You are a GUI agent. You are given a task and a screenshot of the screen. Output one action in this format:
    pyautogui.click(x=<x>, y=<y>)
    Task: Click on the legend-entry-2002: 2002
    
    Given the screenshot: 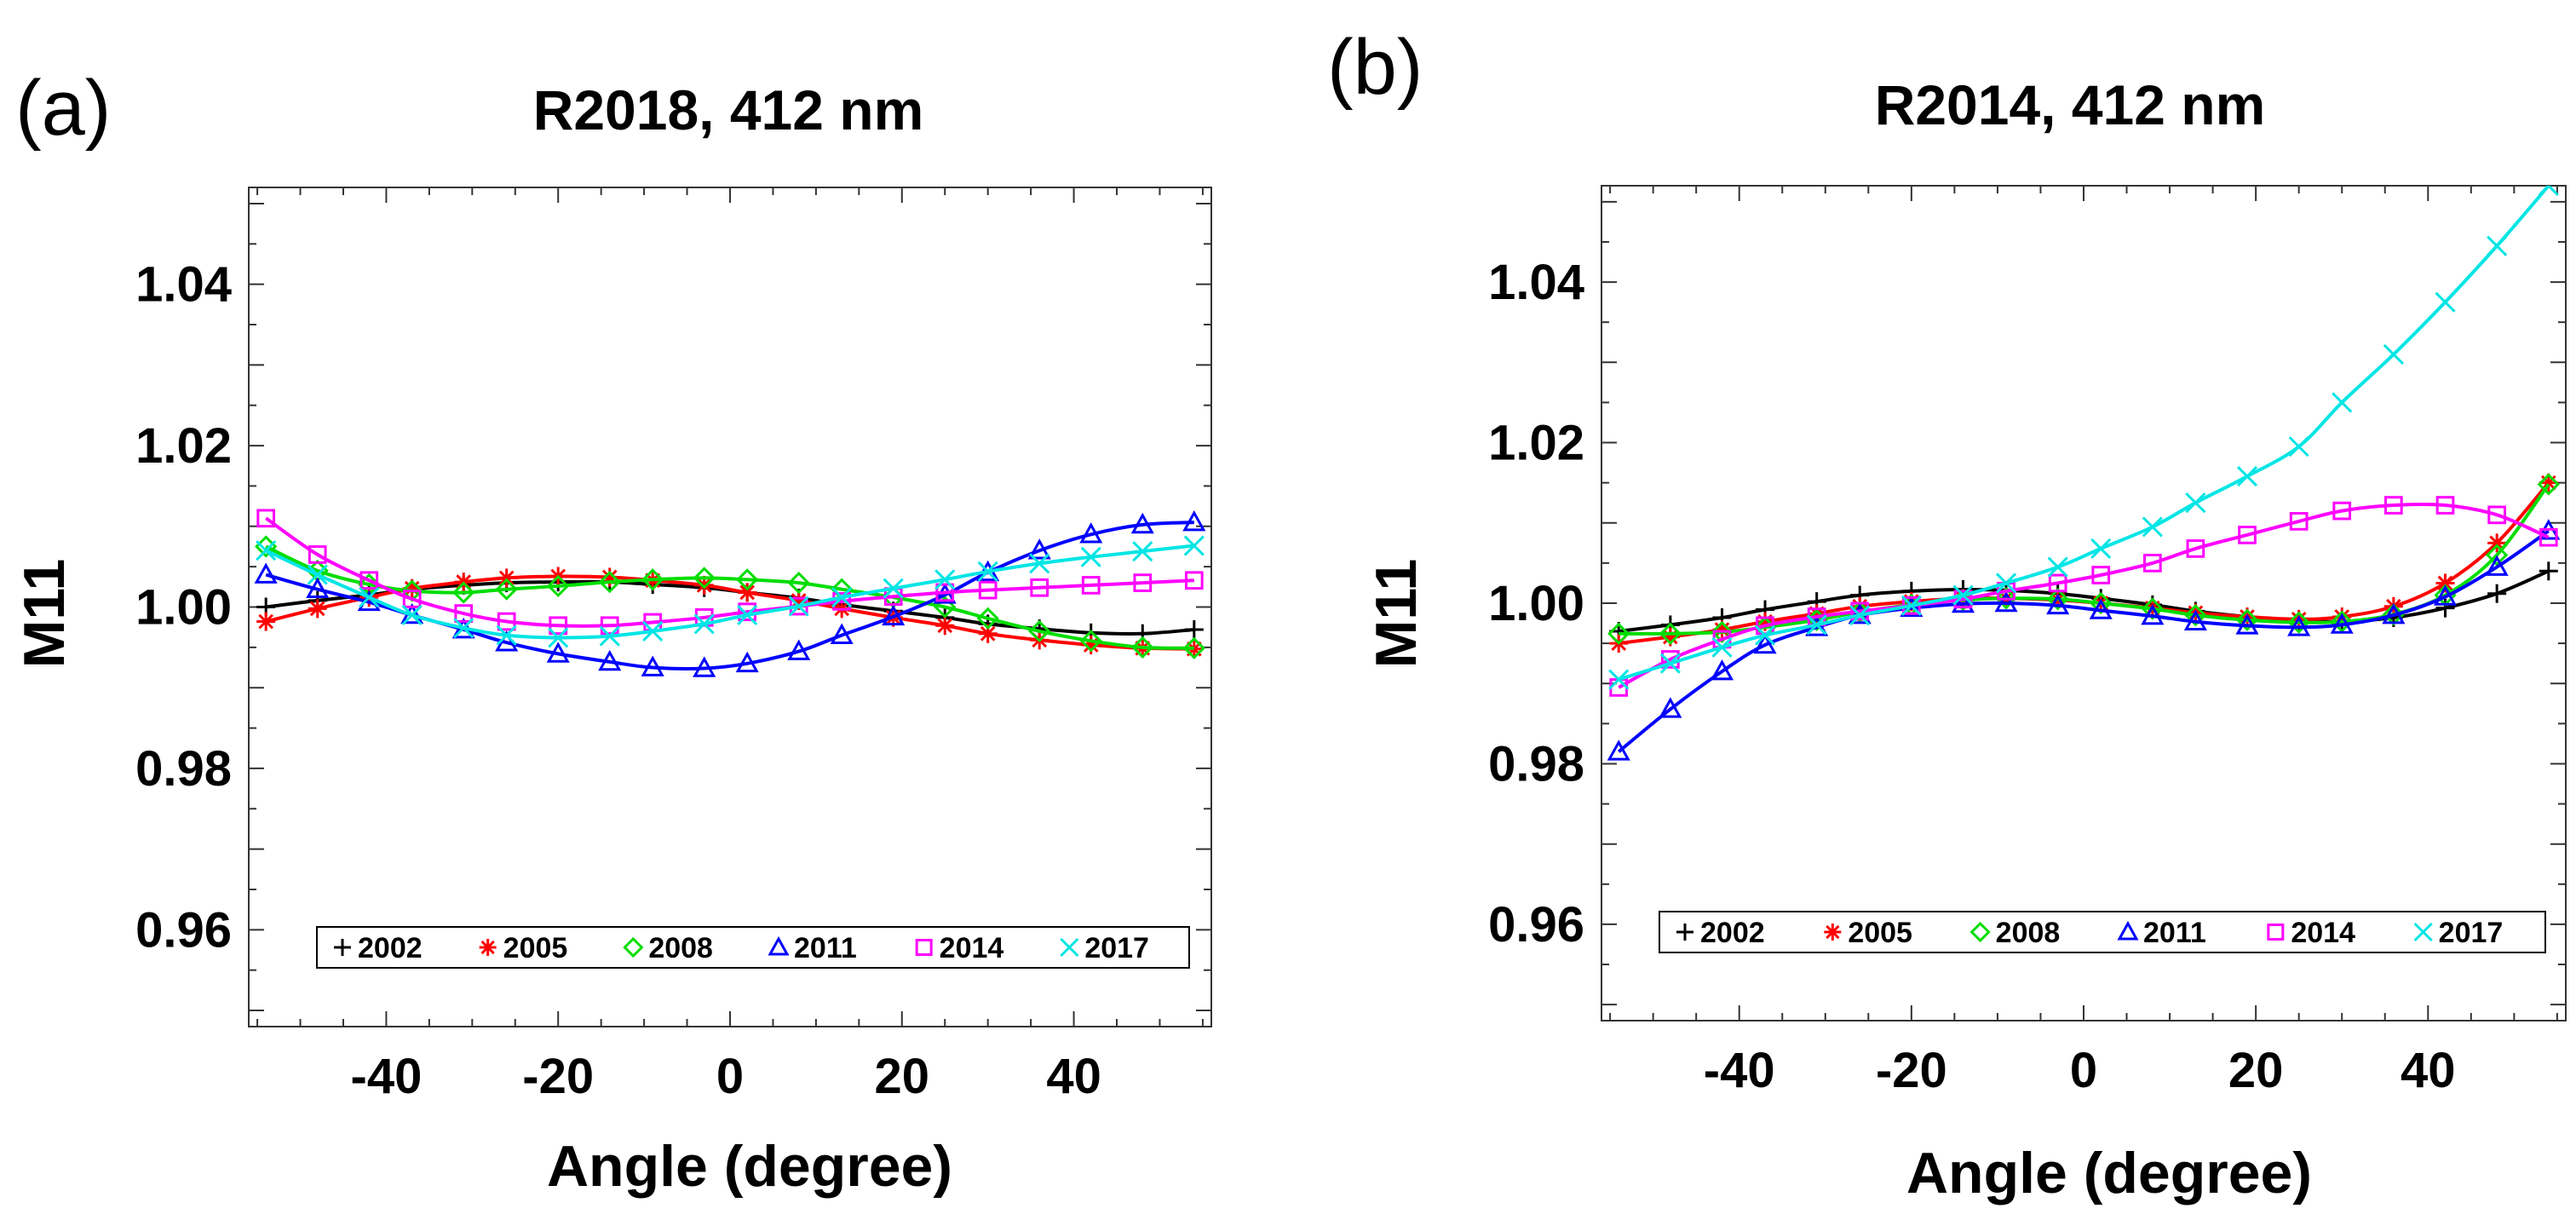 What is the action you would take?
    pyautogui.click(x=391, y=948)
    